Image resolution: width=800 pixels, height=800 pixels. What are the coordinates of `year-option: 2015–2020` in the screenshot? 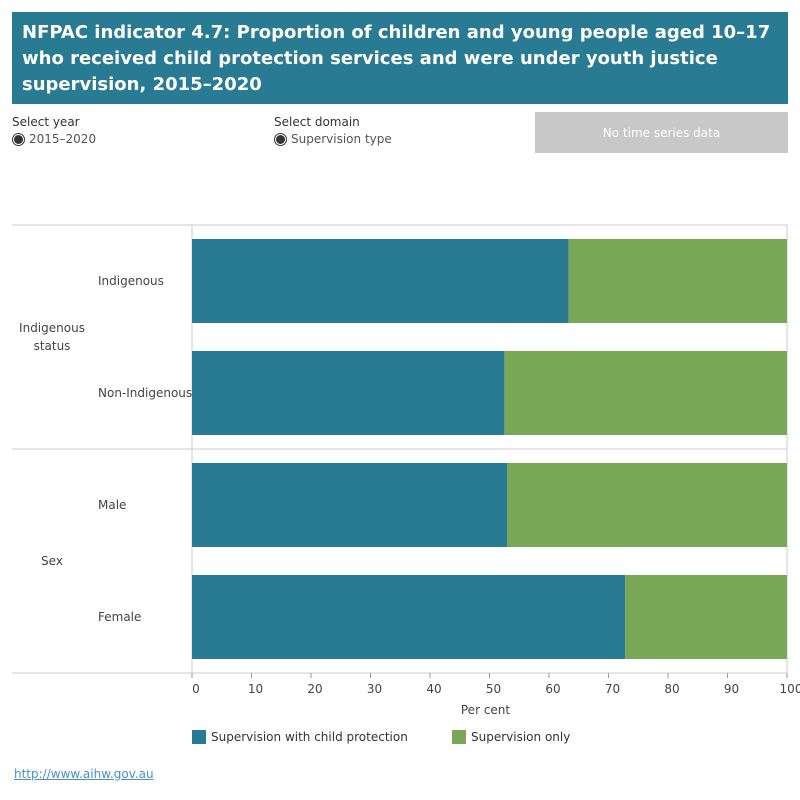 It's located at (54, 139).